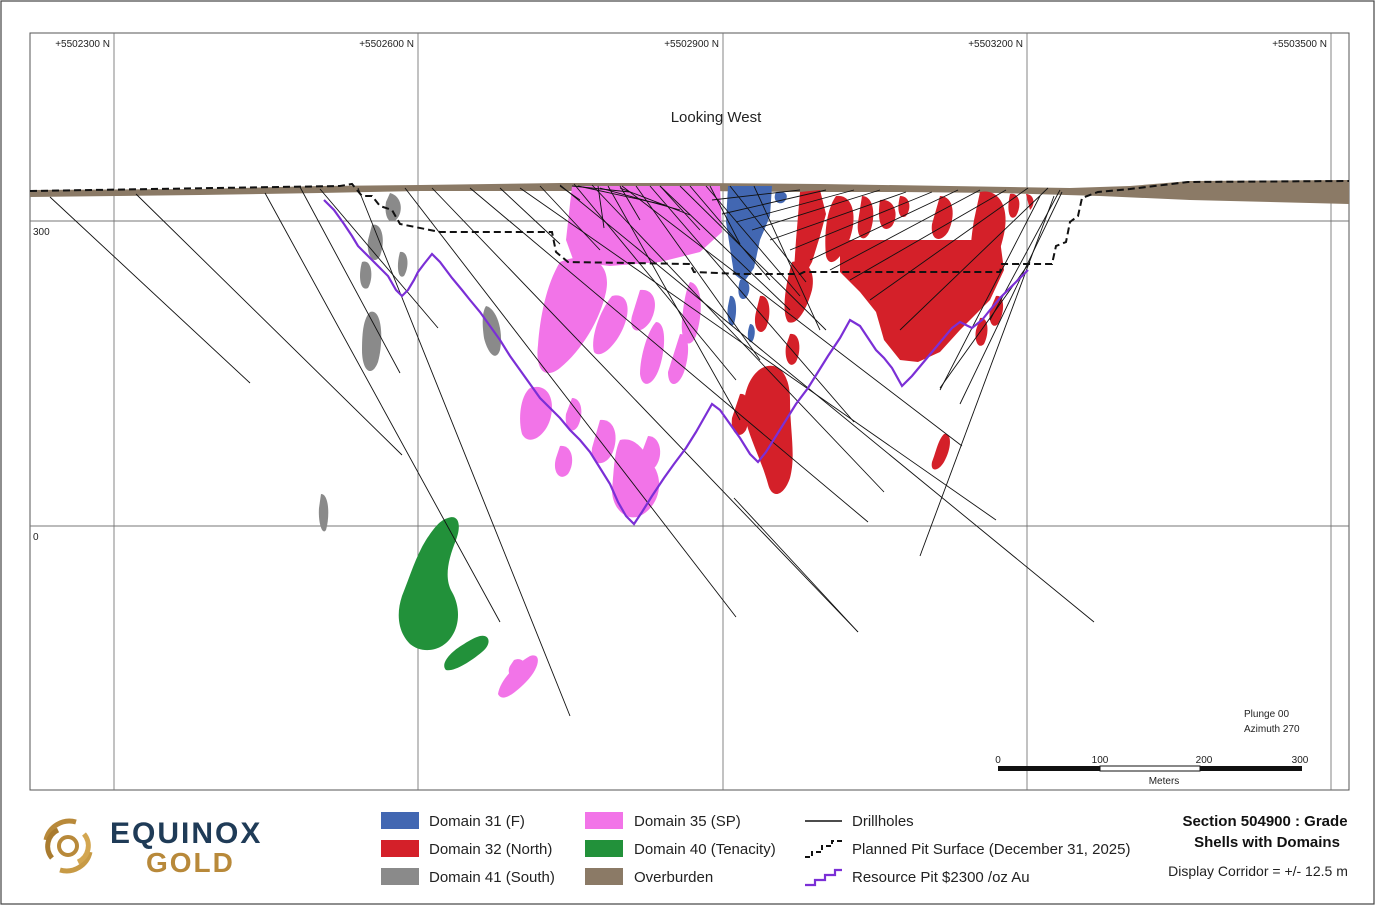 Image resolution: width=1375 pixels, height=913 pixels. I want to click on azimuth-label: Azimuth 270, so click(1272, 729).